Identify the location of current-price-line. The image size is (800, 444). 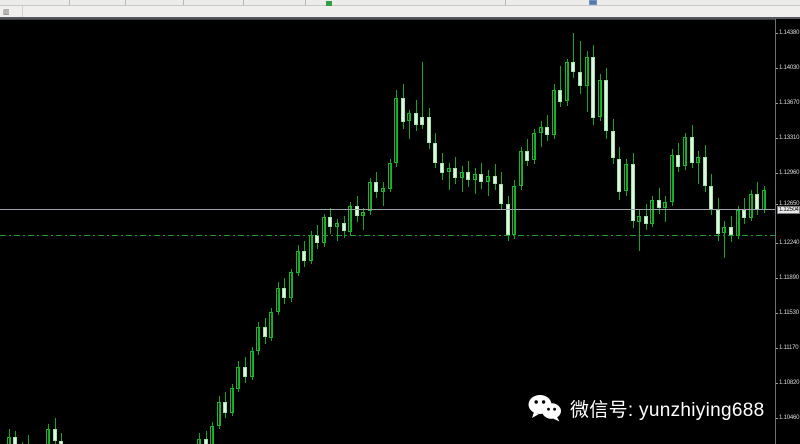
(387, 209).